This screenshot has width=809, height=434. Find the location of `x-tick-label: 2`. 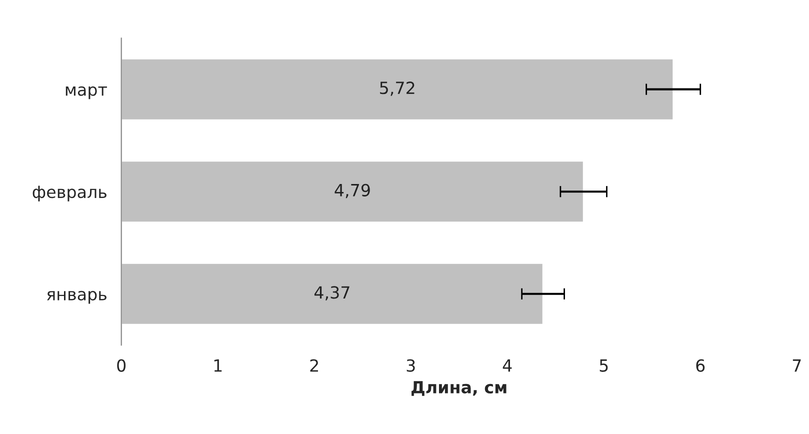

x-tick-label: 2 is located at coordinates (314, 365).